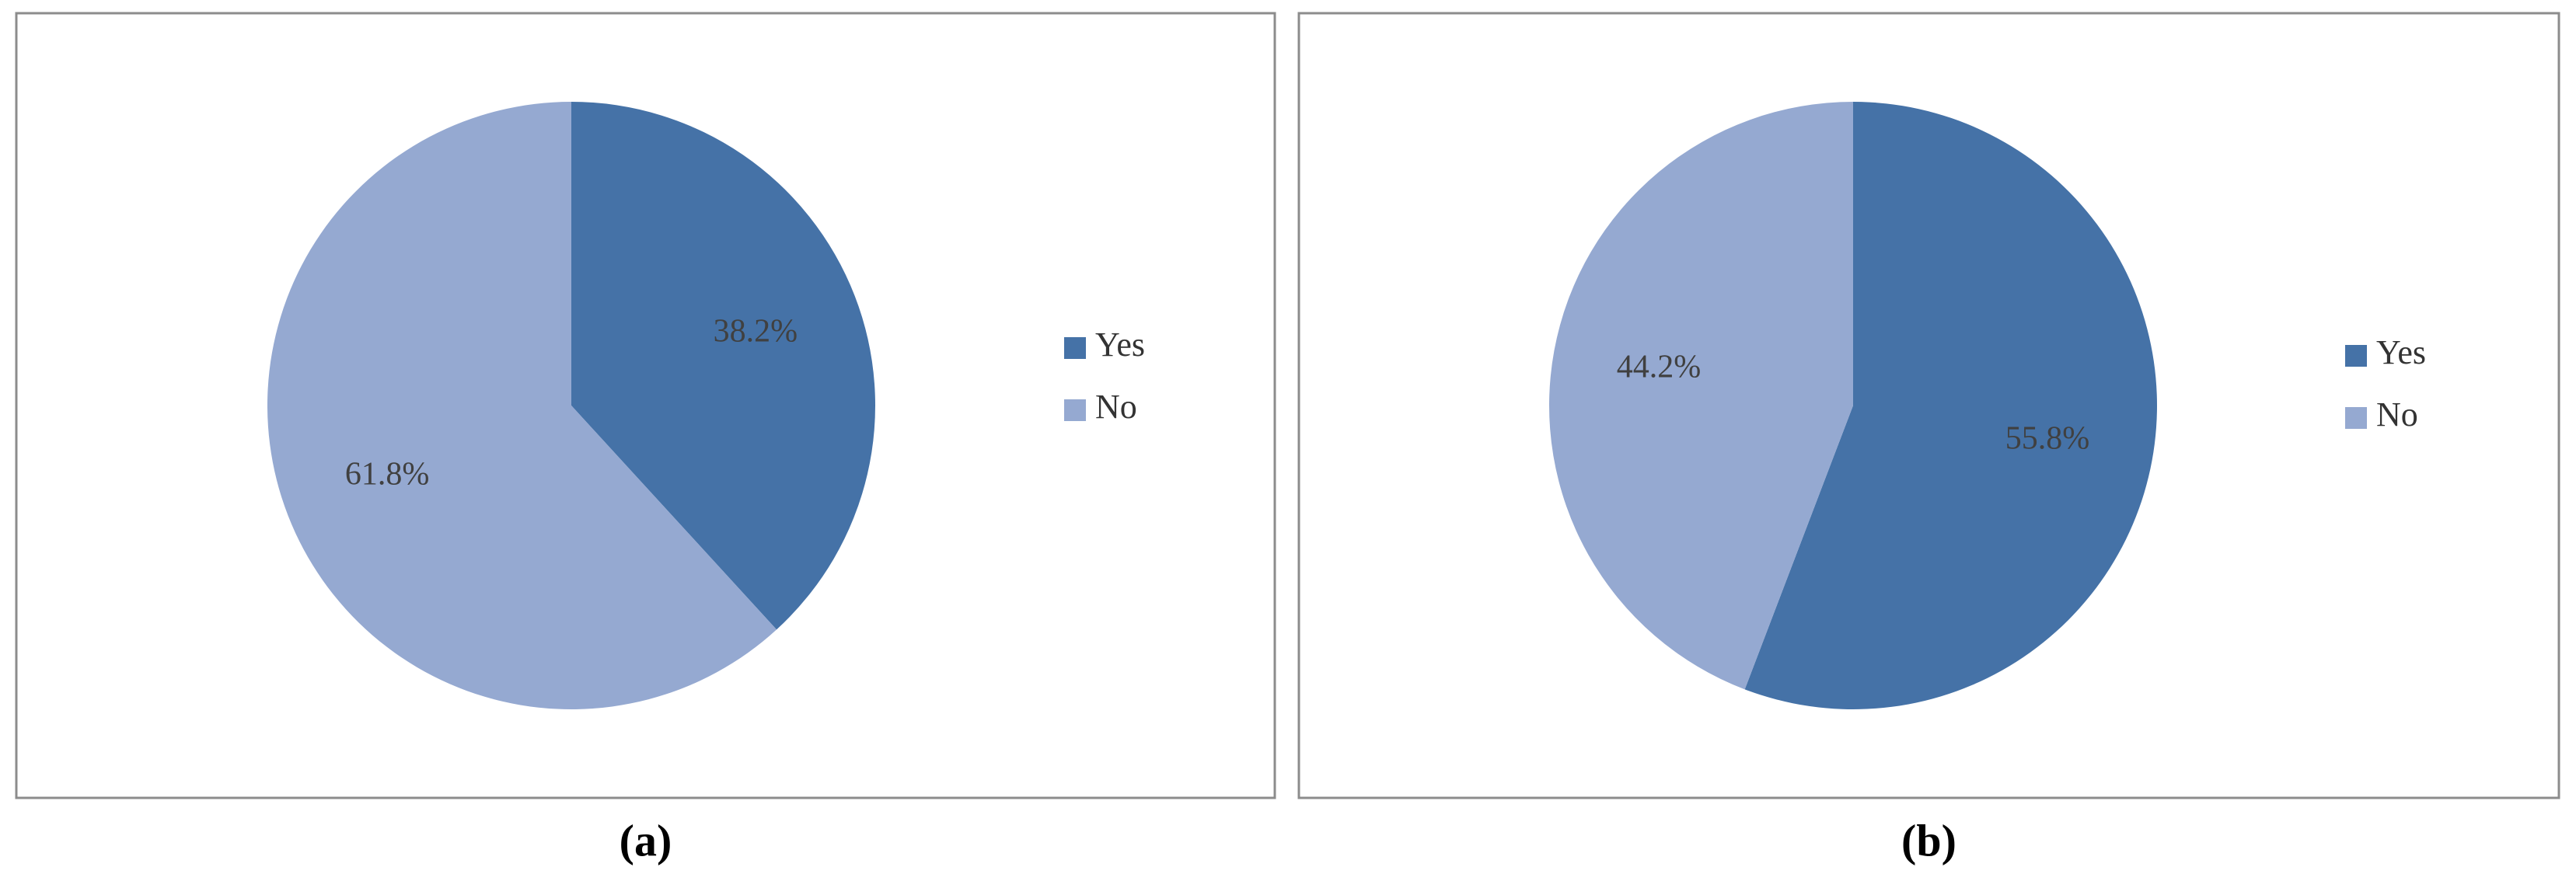 Image resolution: width=2576 pixels, height=888 pixels. Describe the element at coordinates (1660, 367) in the screenshot. I see `value-label: 44.2%` at that location.